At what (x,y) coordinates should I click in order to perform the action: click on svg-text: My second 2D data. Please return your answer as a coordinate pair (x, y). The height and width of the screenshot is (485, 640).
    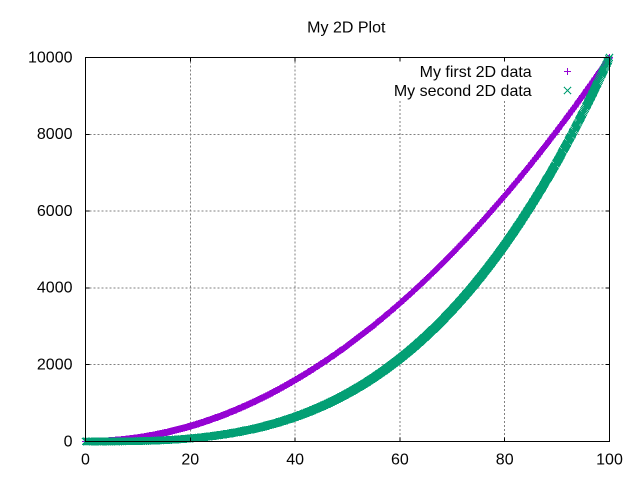
    Looking at the image, I should click on (463, 91).